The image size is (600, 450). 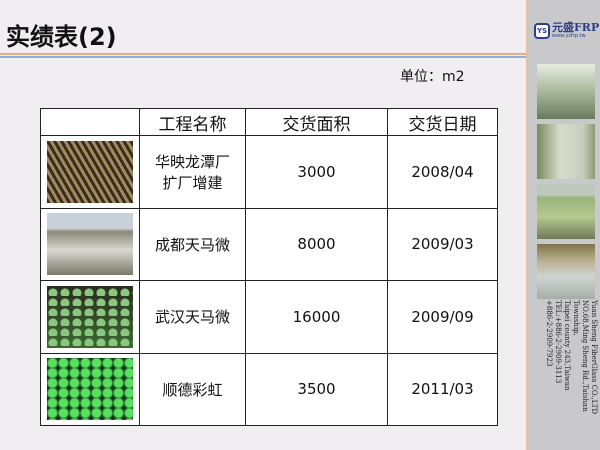 I want to click on logo: YS 元盛FRP www.ysfrp.tw, so click(x=566, y=30).